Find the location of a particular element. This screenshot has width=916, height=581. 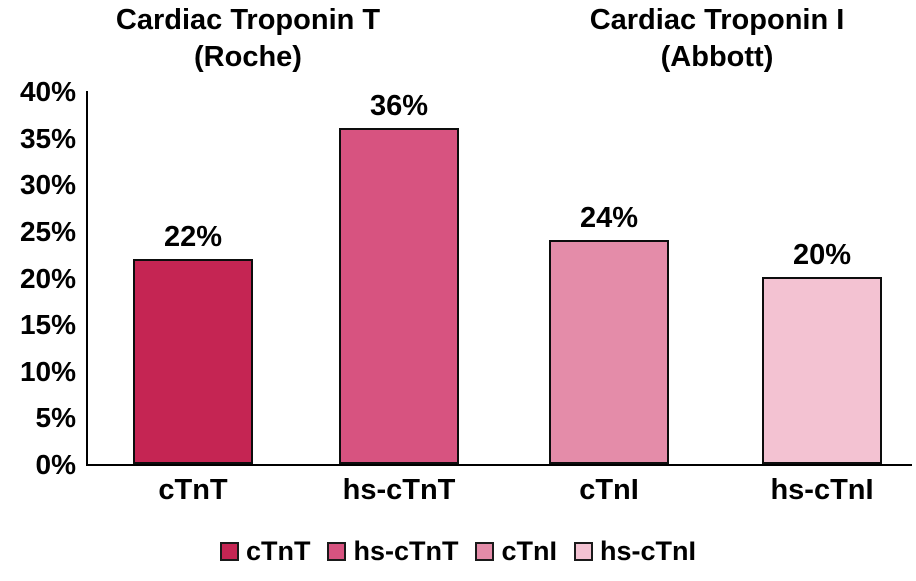

bar-cTnT is located at coordinates (193, 361).